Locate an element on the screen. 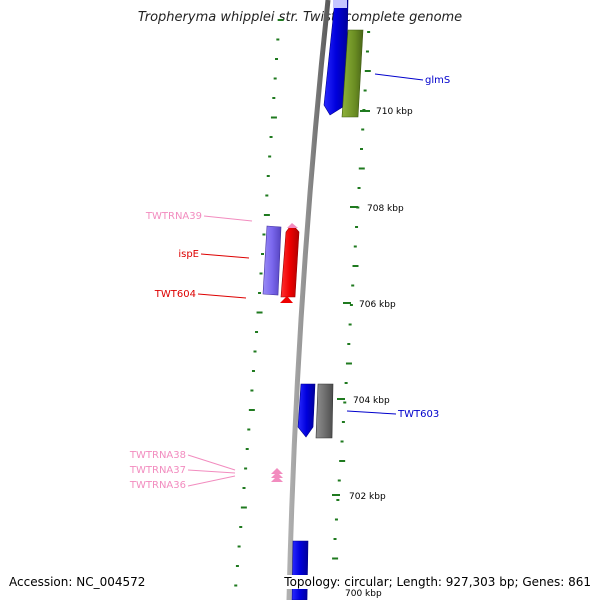 This screenshot has width=600, height=600. accession-text: Accession: NC_004572 is located at coordinates (77, 582).